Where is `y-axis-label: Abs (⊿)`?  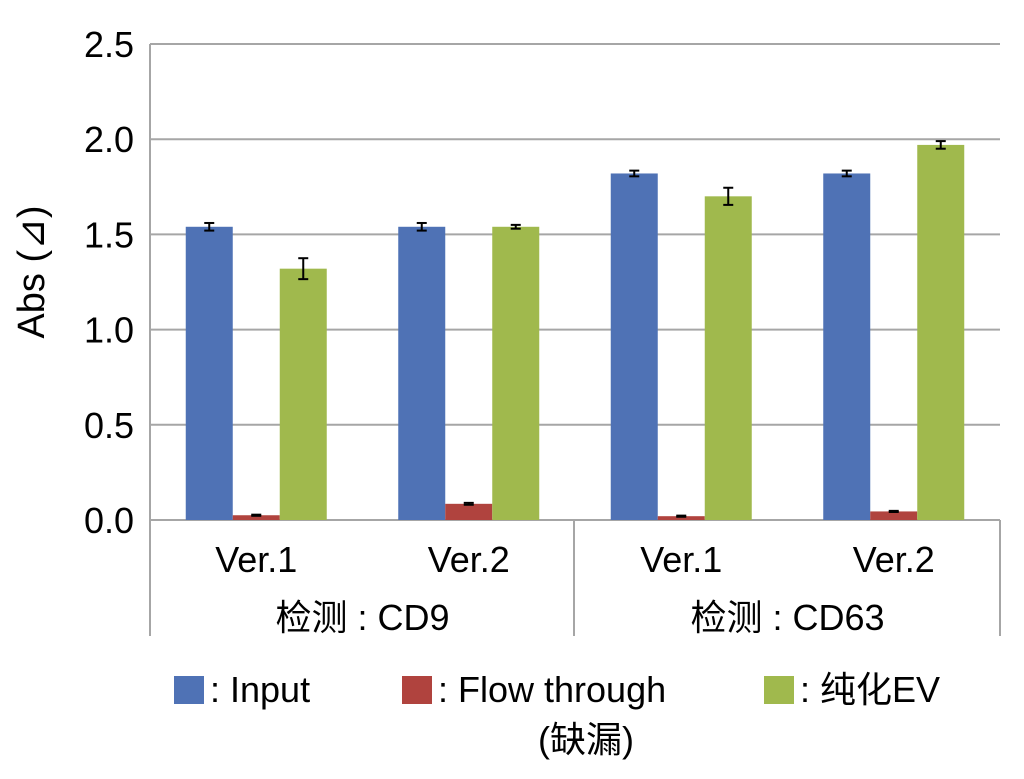
y-axis-label: Abs (⊿) is located at coordinates (32, 271).